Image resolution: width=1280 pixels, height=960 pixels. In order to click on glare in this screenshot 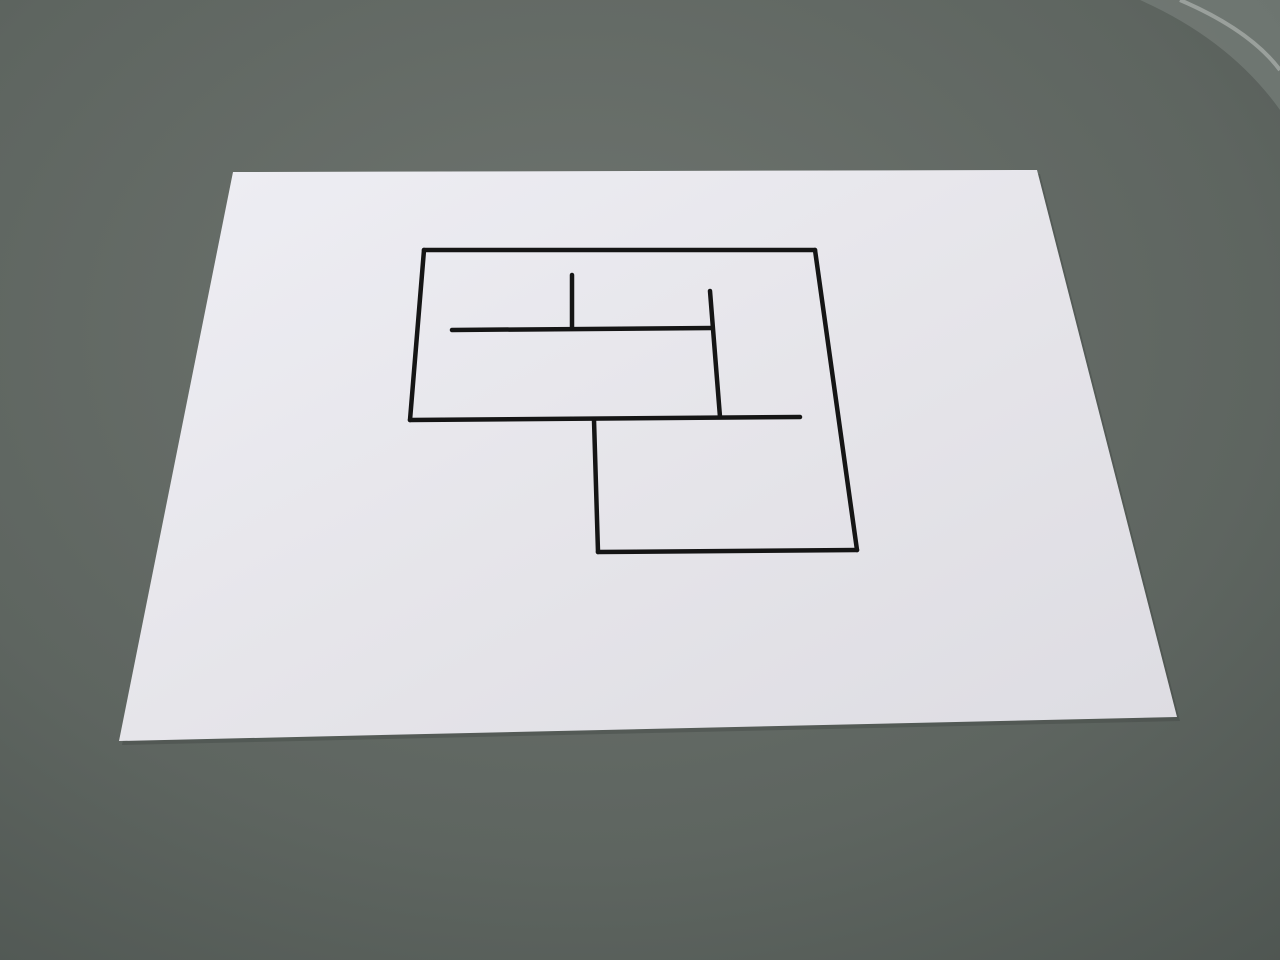, I will do `click(1210, 55)`.